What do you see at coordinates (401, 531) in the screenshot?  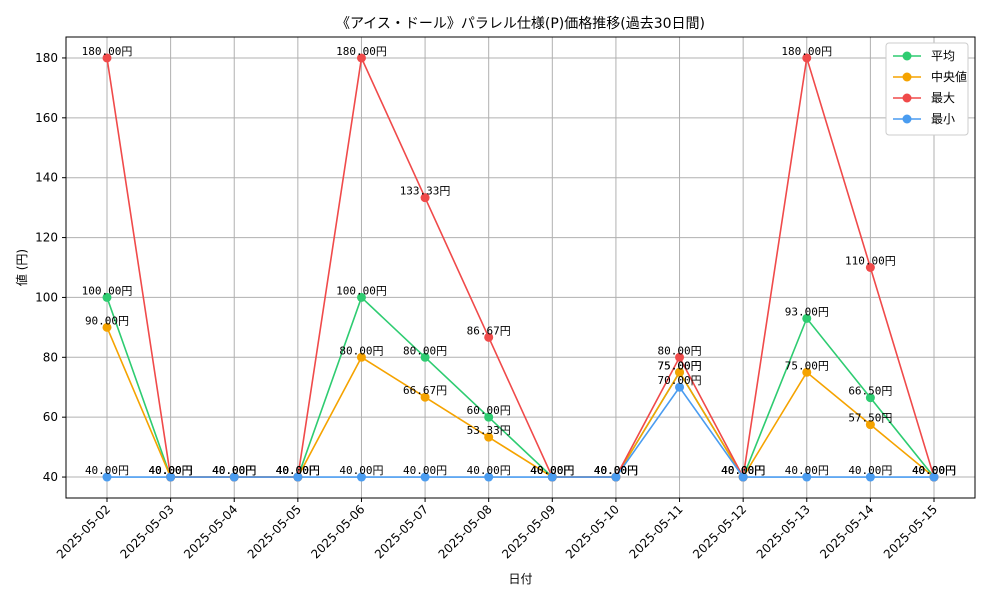 I see `x-tick-label: 2025-05-07` at bounding box center [401, 531].